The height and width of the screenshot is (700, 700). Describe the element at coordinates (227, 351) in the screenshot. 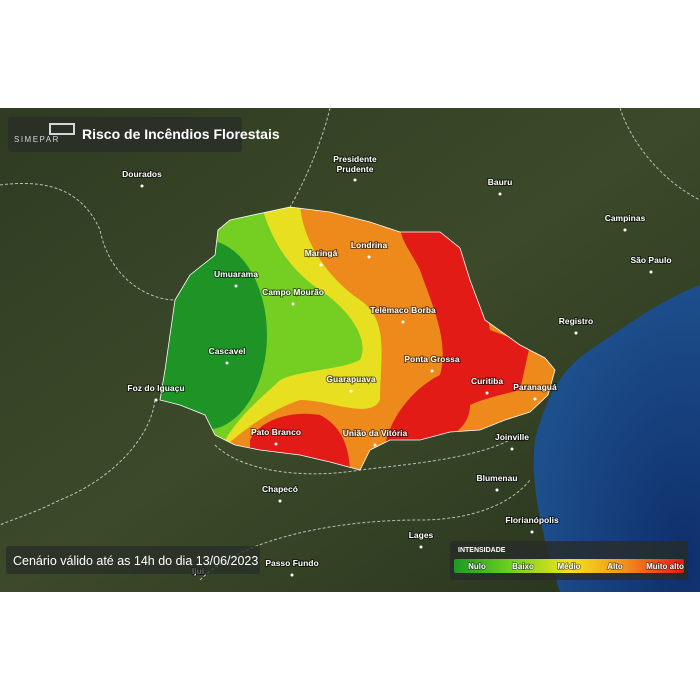

I see `city-label: Cascavel` at that location.